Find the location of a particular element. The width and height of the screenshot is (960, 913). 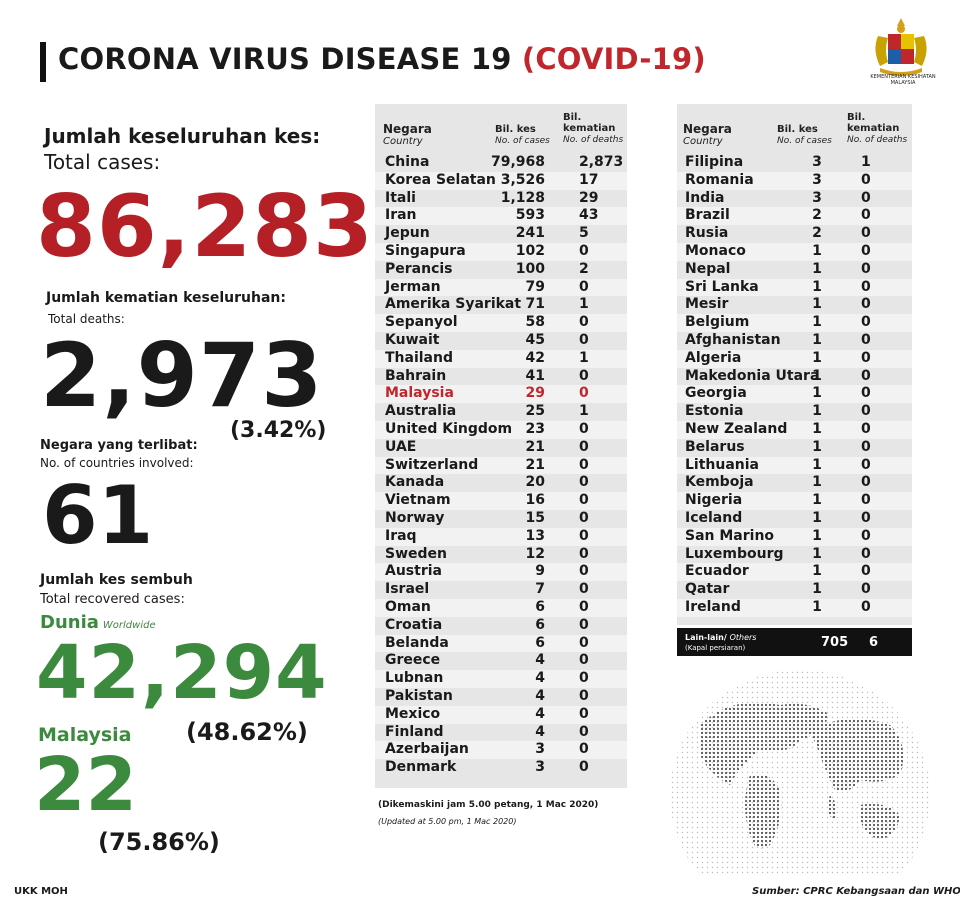

country-cell: Perancis is located at coordinates (419, 268).